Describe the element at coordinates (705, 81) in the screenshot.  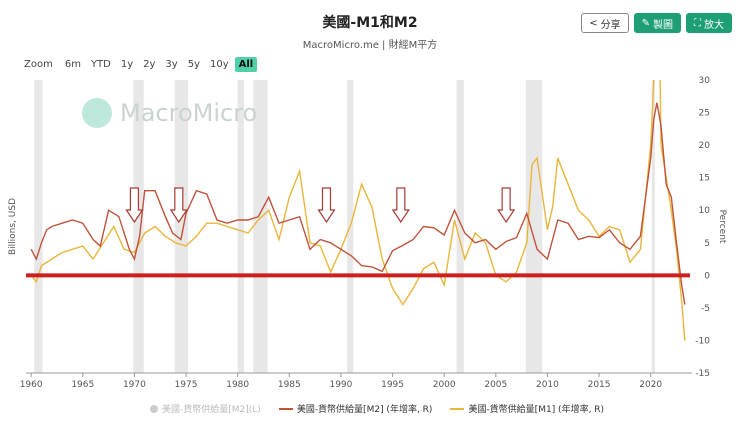
I see `y-tick-label: 30` at that location.